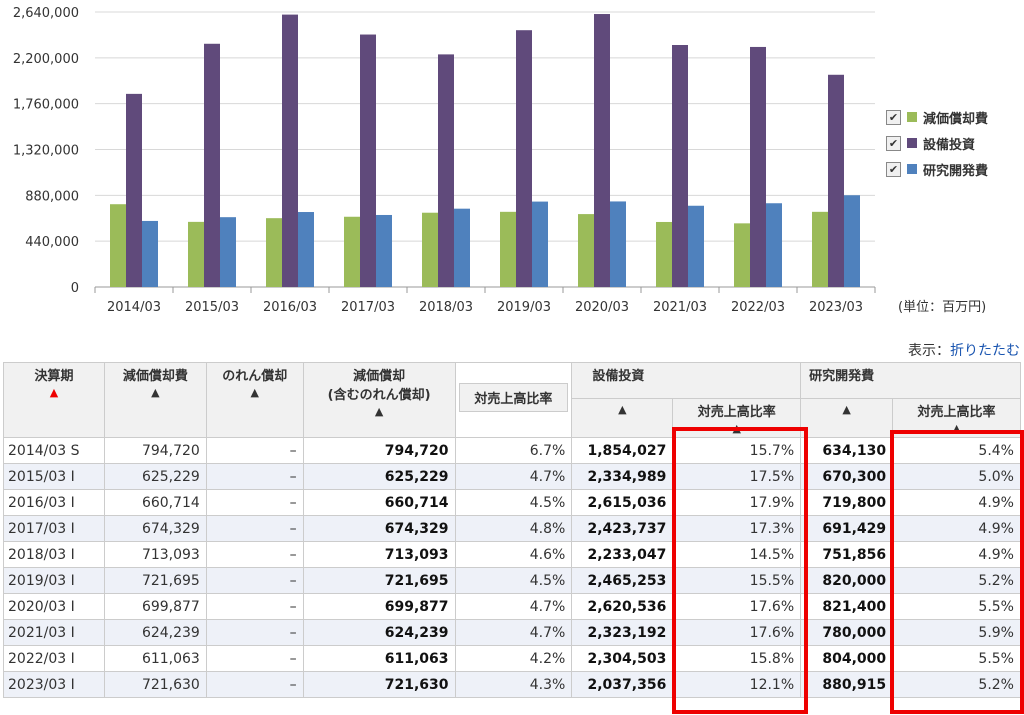 The width and height of the screenshot is (1024, 715). What do you see at coordinates (54, 476) in the screenshot?
I see `cell-period: 2015/03 I` at bounding box center [54, 476].